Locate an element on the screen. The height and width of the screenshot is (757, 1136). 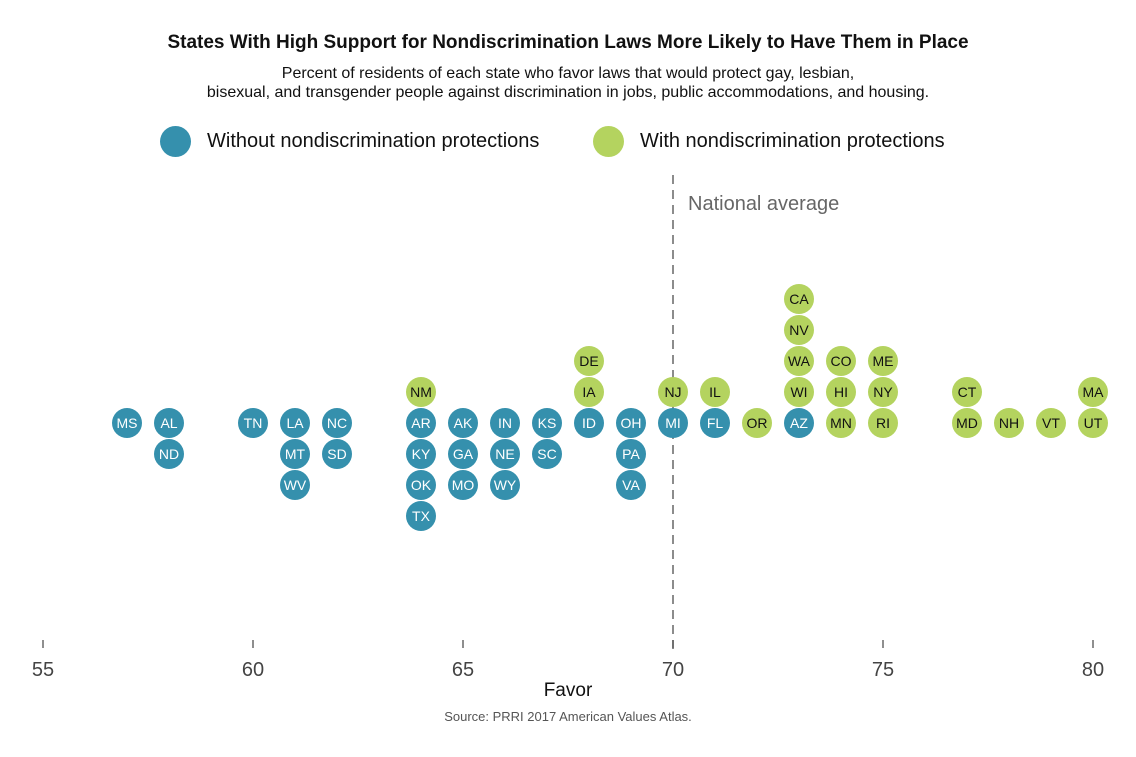
state-dot-al is located at coordinates (169, 423).